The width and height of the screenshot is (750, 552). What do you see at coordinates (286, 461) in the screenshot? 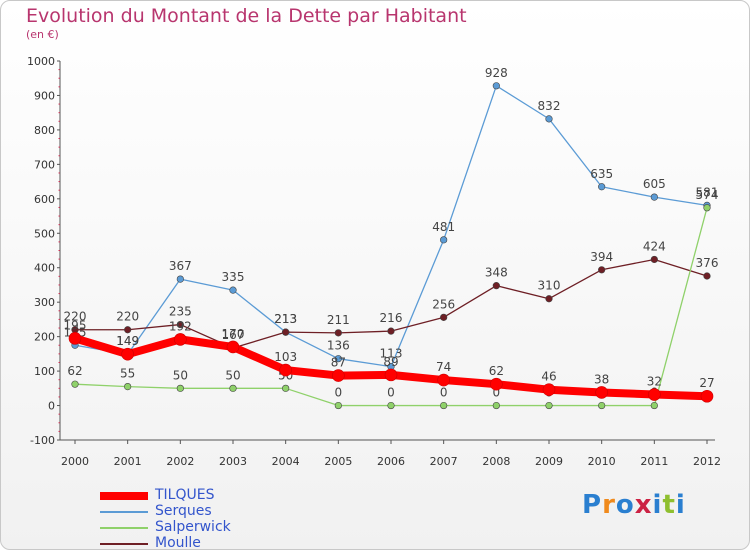
I see `x-tick-label: 2004` at bounding box center [286, 461].